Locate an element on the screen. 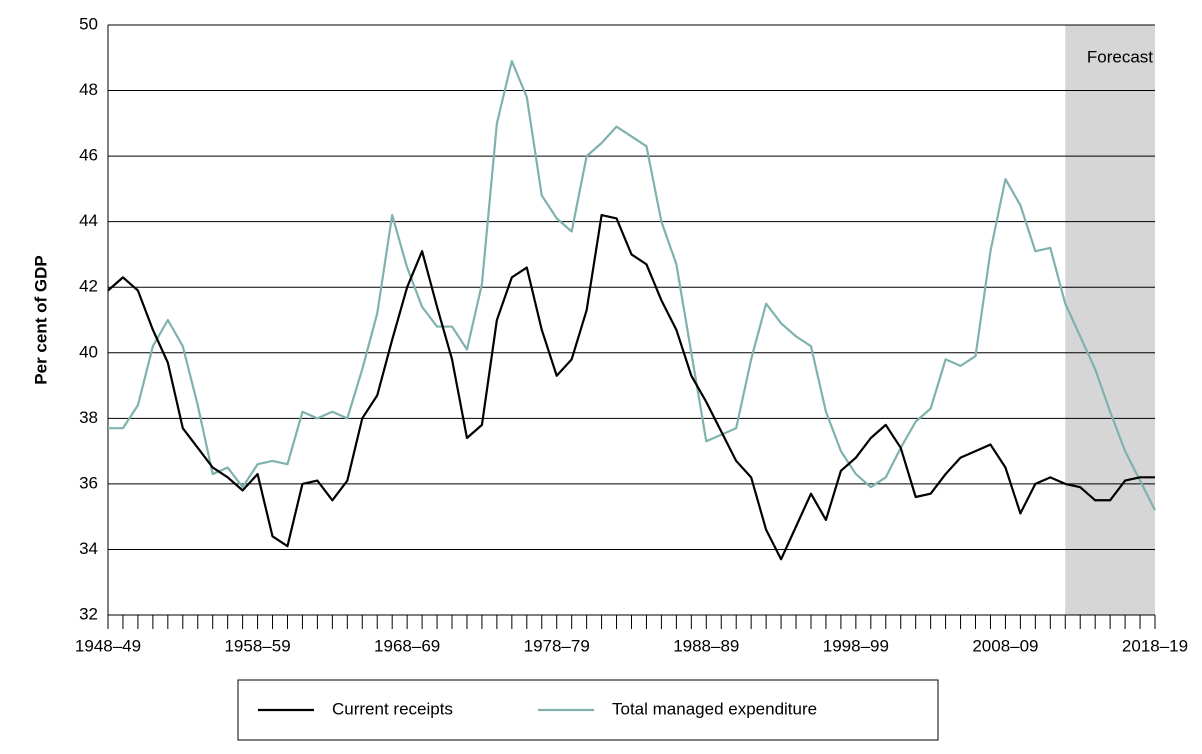 The height and width of the screenshot is (754, 1202). x-tick-label: 1998–99 is located at coordinates (856, 645).